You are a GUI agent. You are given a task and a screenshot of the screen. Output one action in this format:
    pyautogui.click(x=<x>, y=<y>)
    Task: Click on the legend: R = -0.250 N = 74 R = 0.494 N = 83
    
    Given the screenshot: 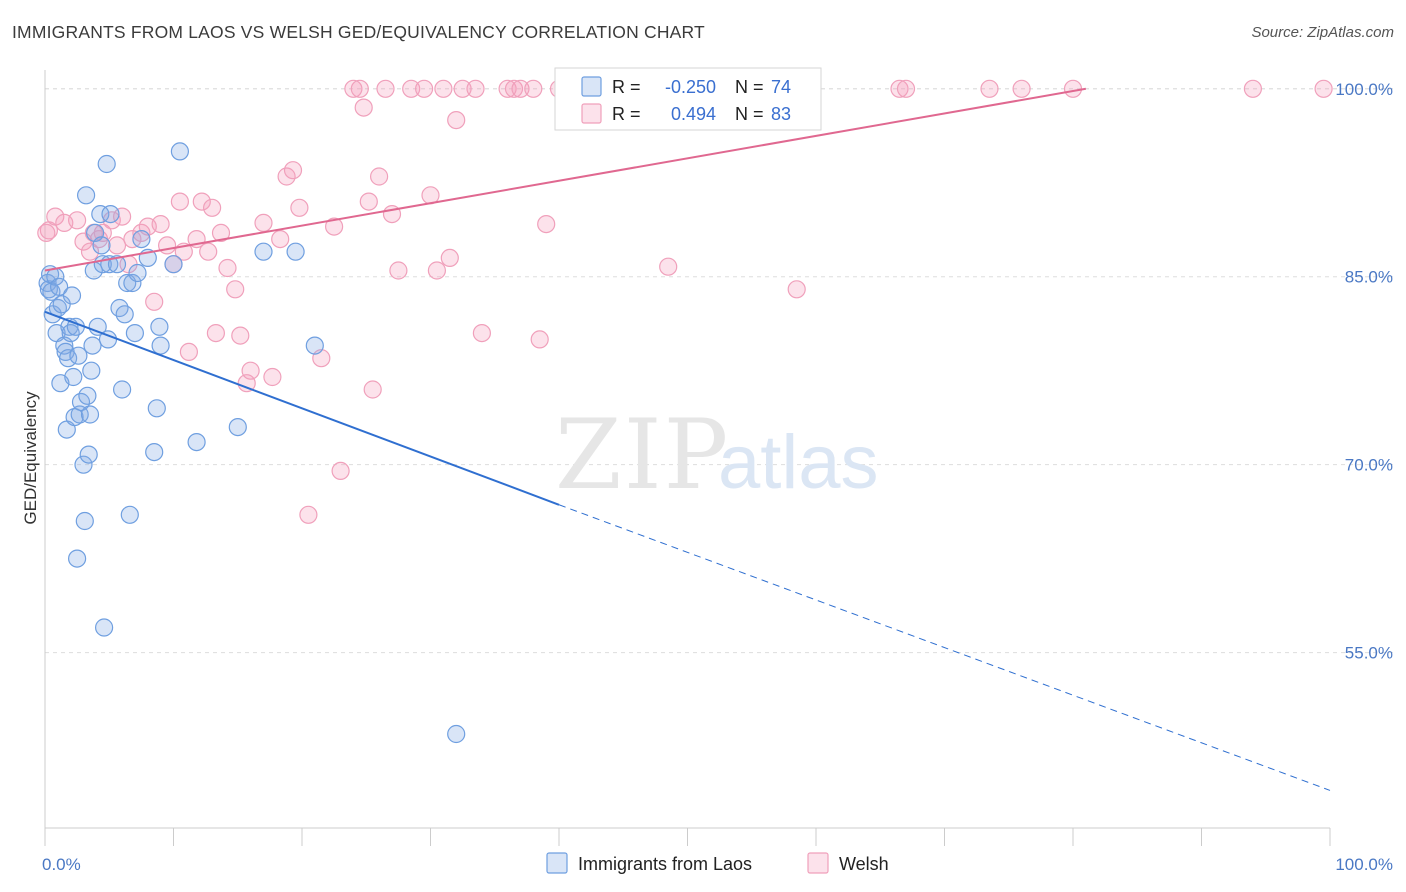 What is the action you would take?
    pyautogui.click(x=688, y=99)
    